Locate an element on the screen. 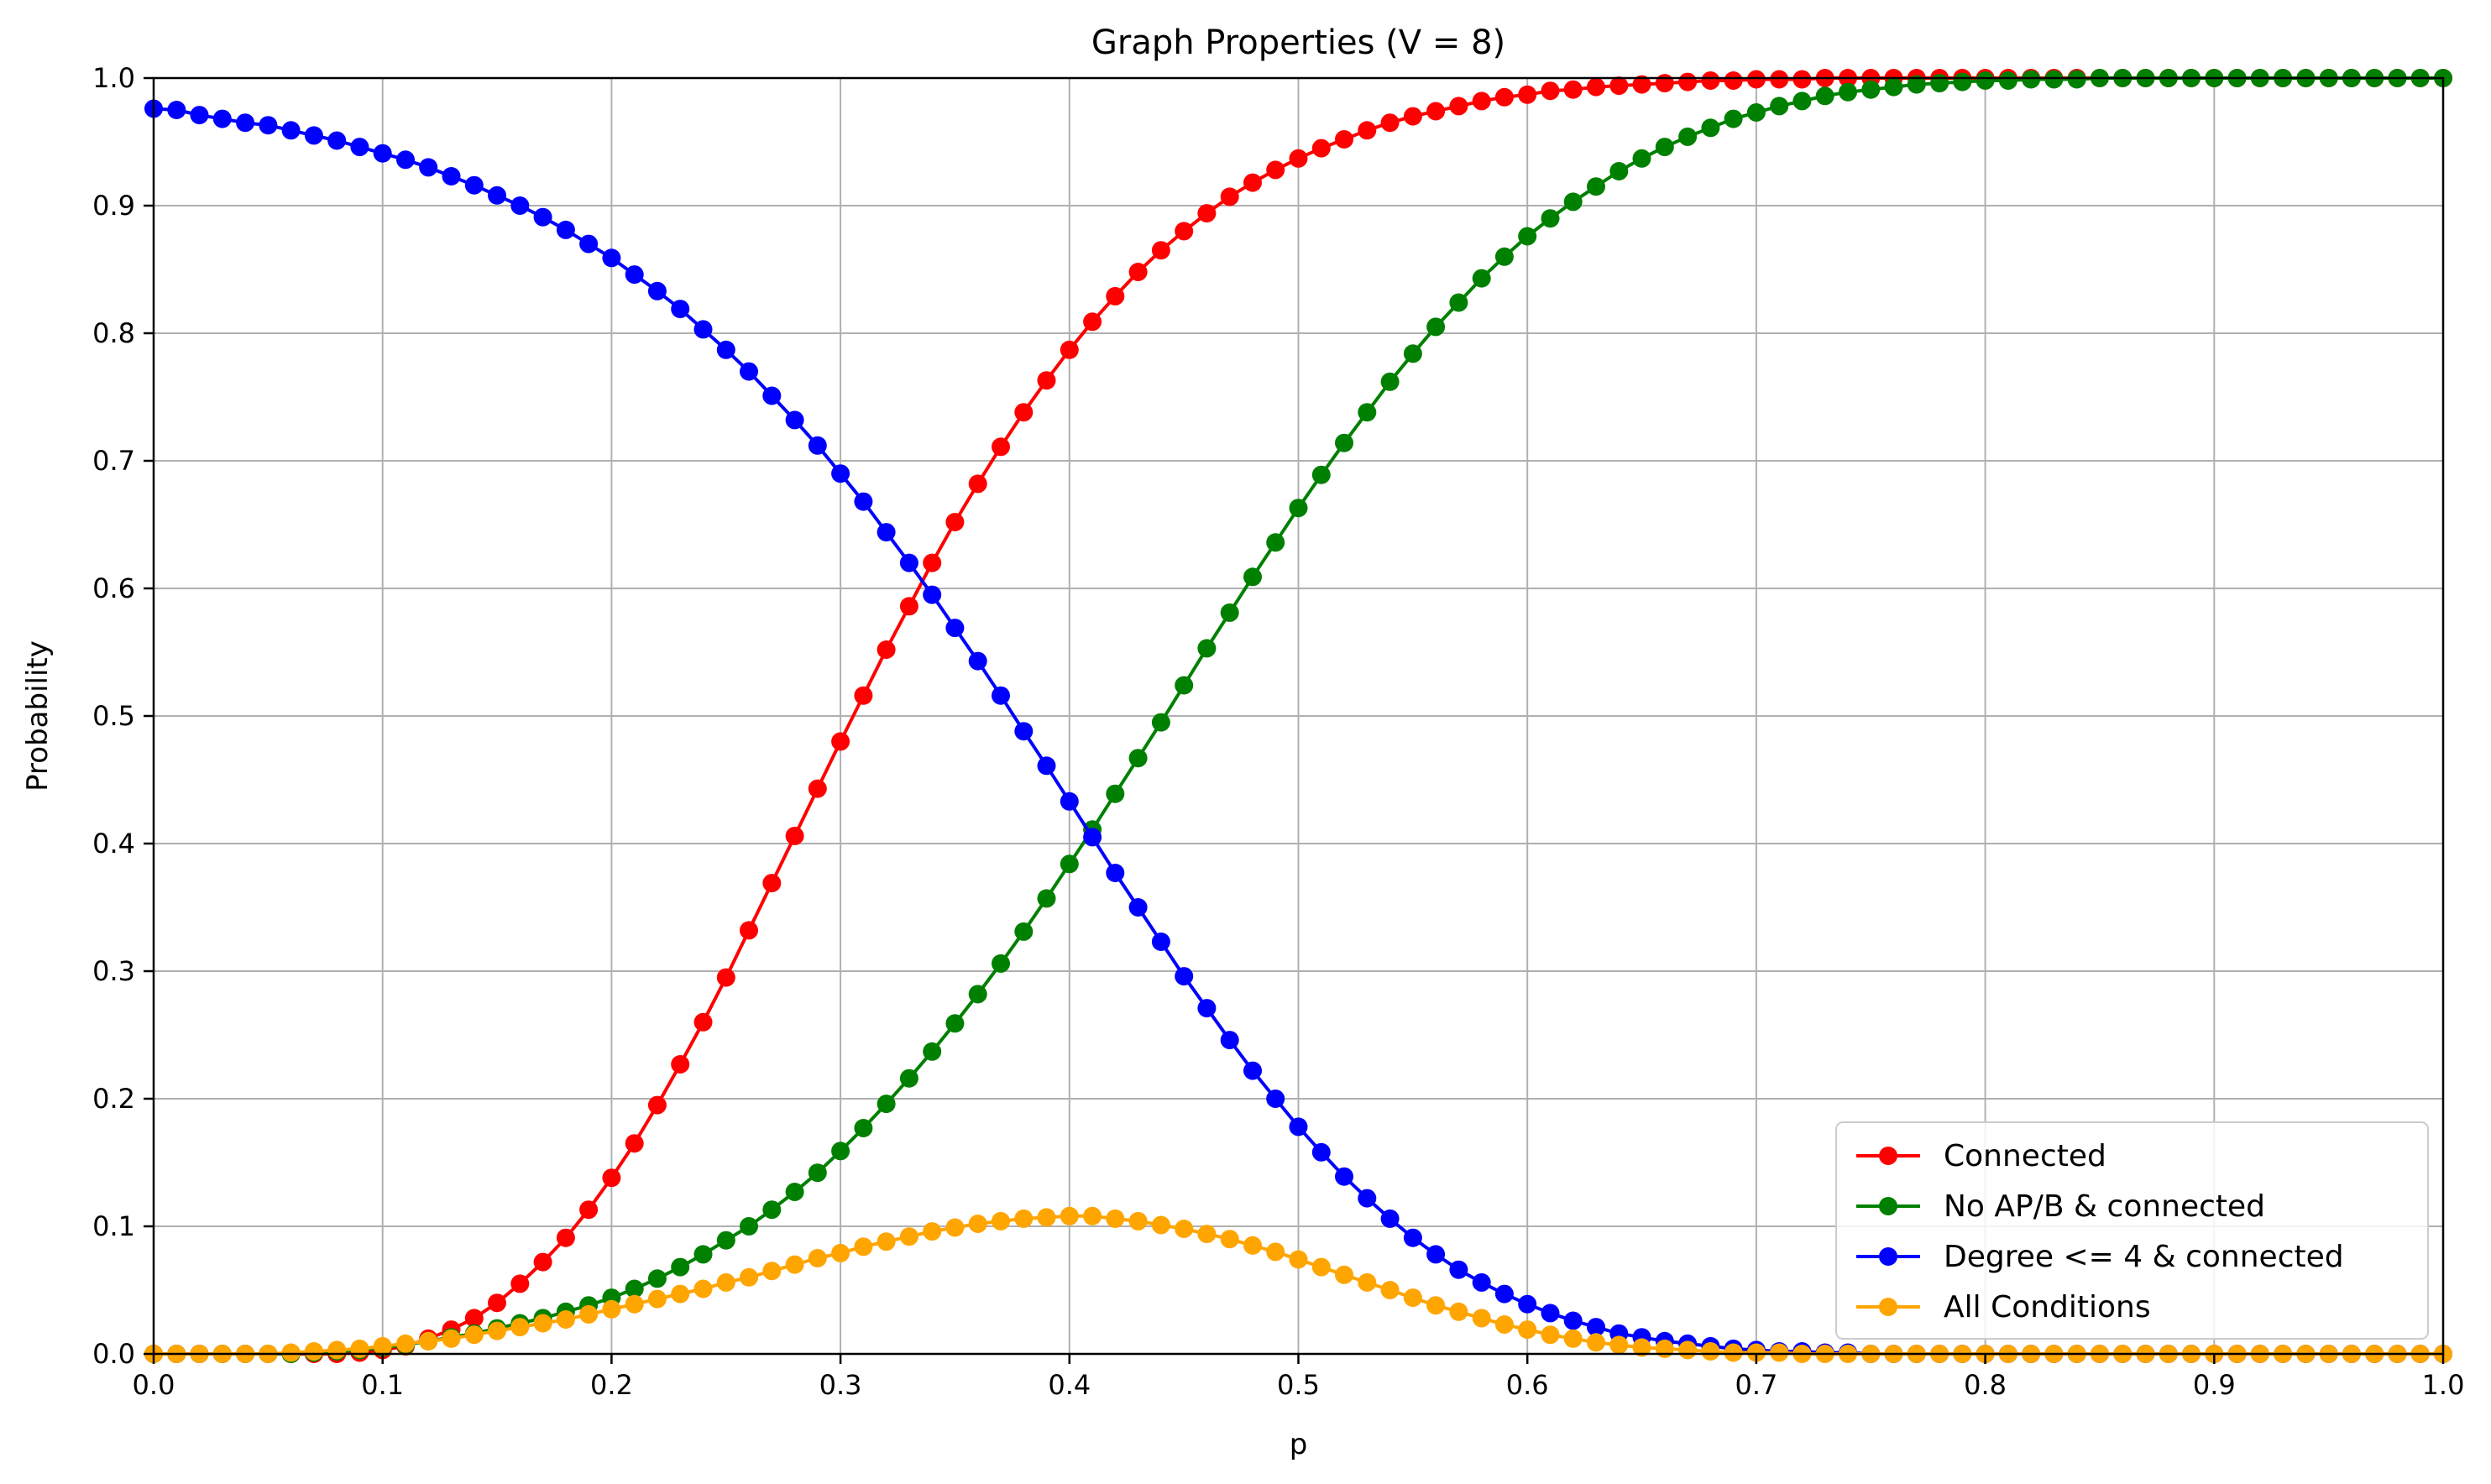 The width and height of the screenshot is (2491, 1484). x-tick-label: 0.9 is located at coordinates (2214, 1385).